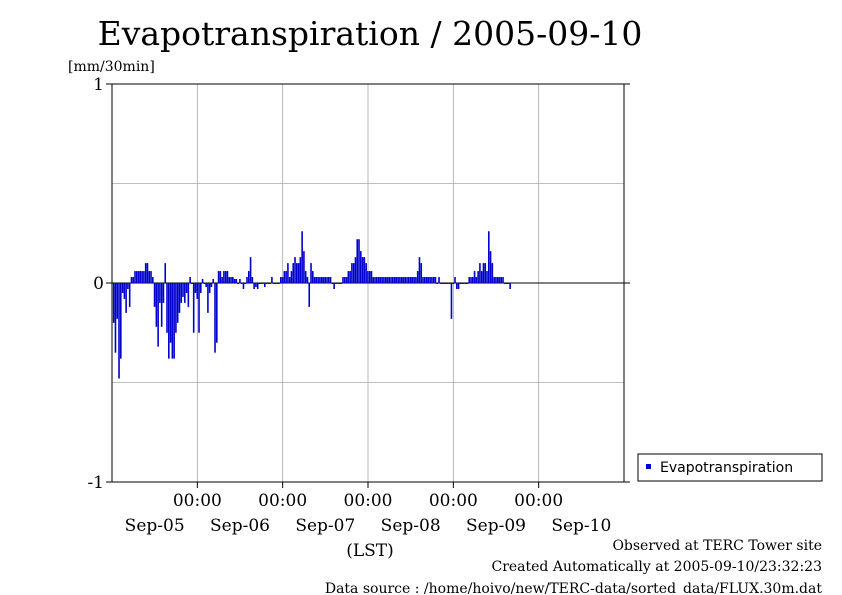  Describe the element at coordinates (538, 501) in the screenshot. I see `x-tick-time-4: 00:00` at that location.